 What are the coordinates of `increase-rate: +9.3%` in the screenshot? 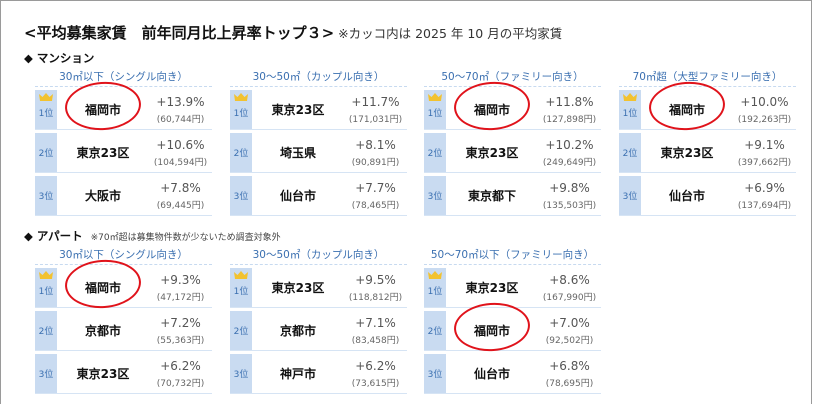 It's located at (180, 279).